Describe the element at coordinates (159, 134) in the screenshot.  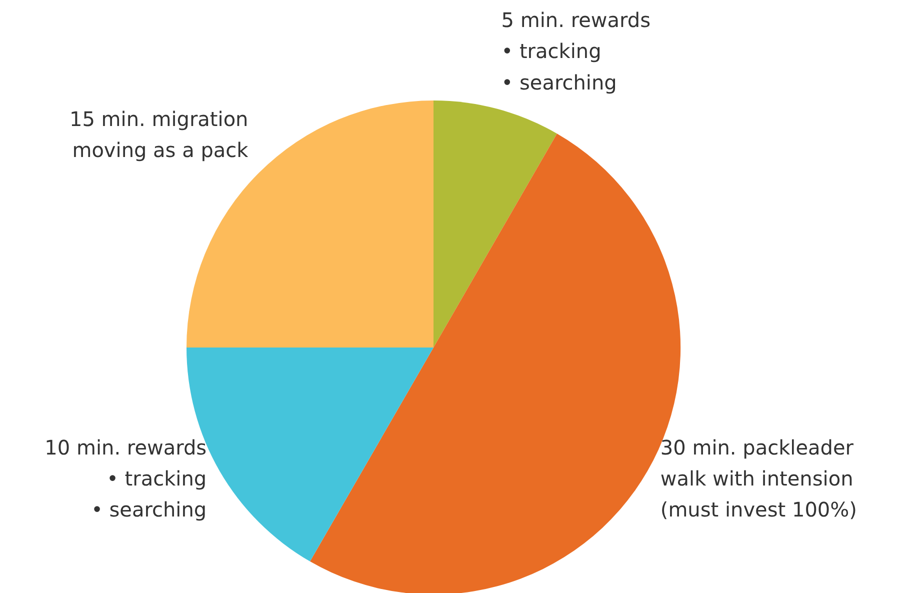
I see `slice-label: 15 min. migration moving as a pack` at that location.